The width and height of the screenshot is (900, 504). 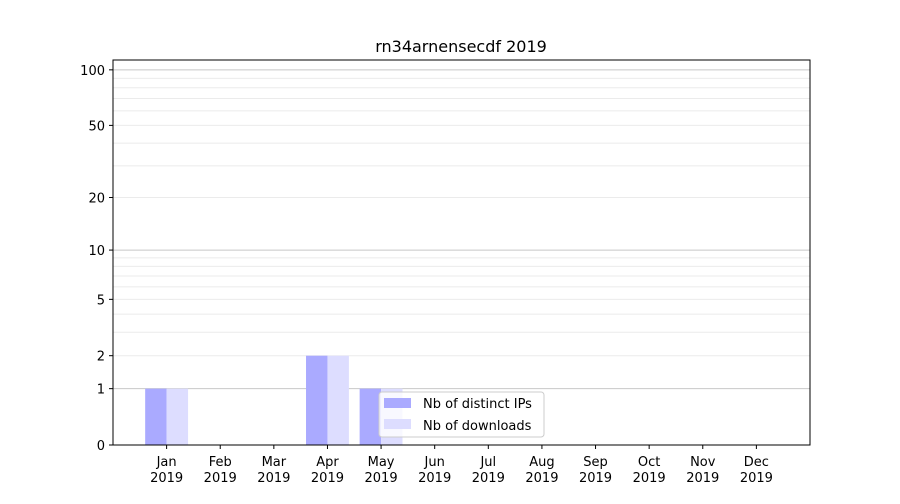 I want to click on x-tick-label-month: Jan, so click(x=166, y=462).